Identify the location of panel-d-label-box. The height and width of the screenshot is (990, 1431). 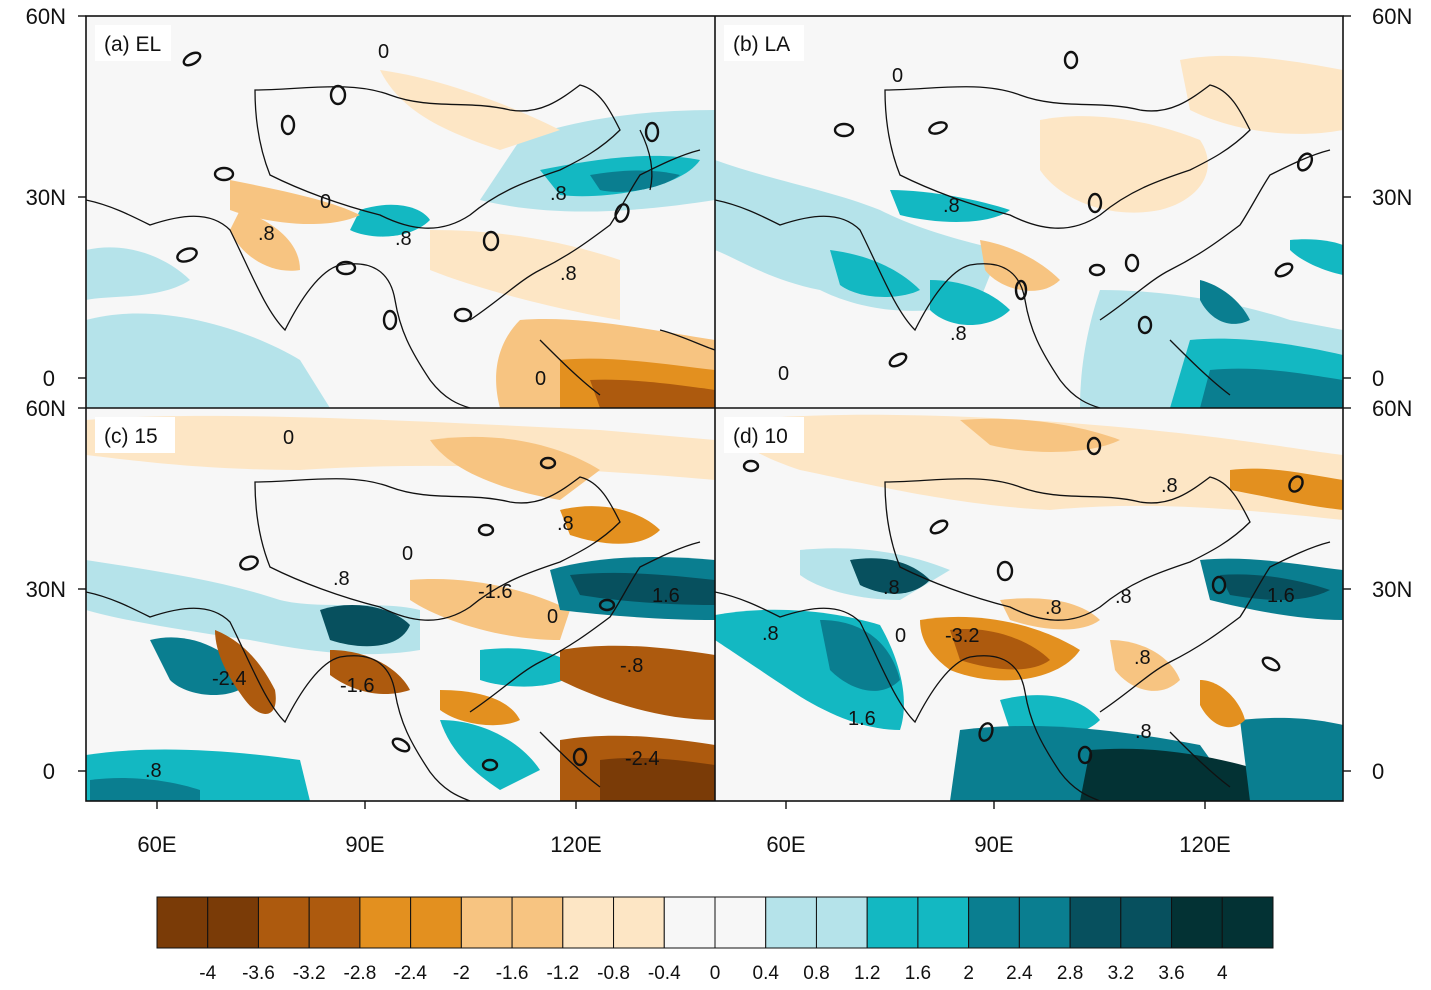
(764, 435).